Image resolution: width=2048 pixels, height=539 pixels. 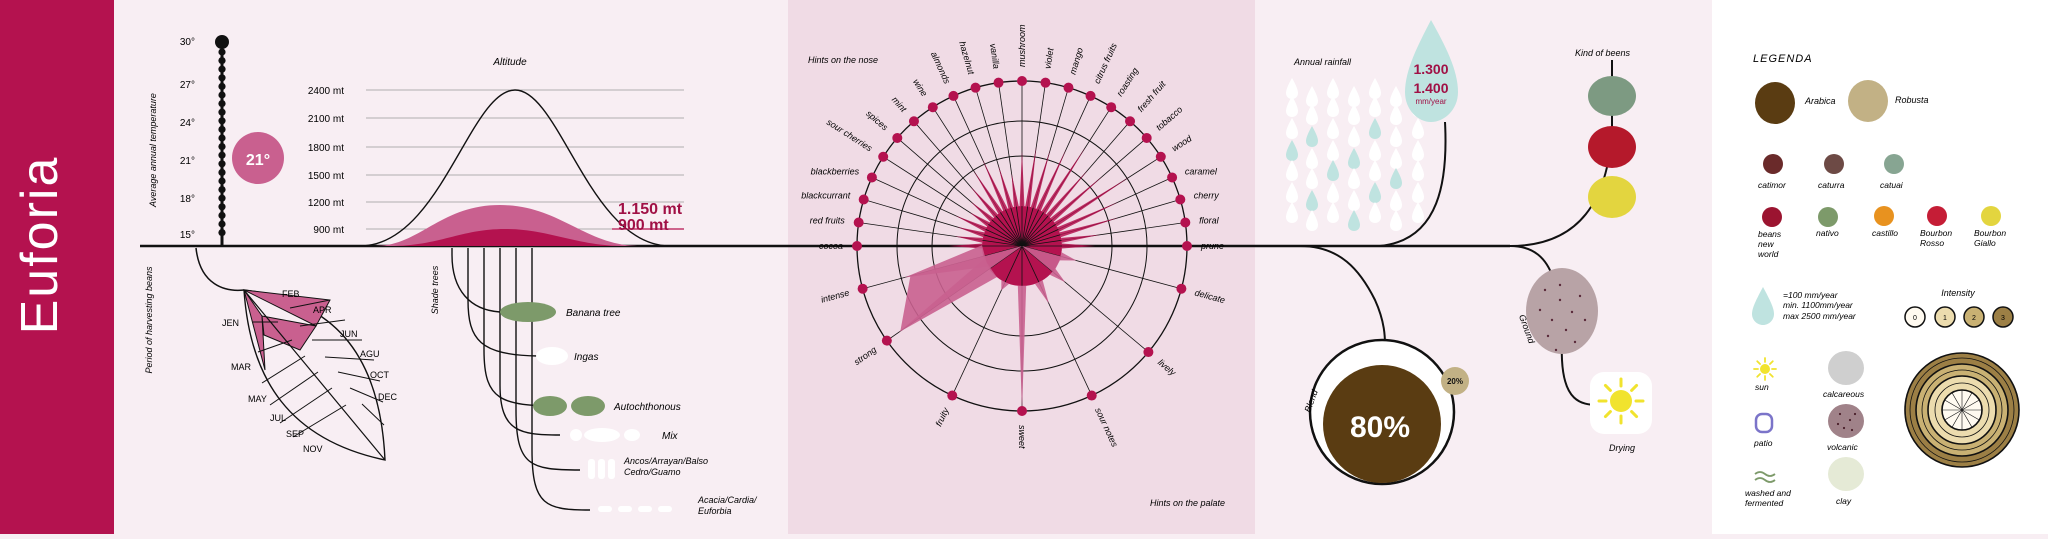 I want to click on legend-bourbon-rosso-swatch, so click(x=1937, y=216).